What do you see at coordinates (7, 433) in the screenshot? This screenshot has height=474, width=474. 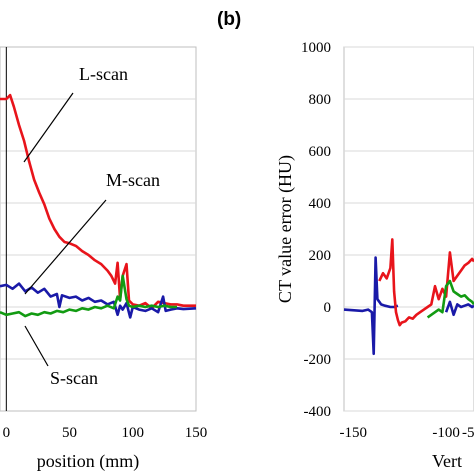 I see `x-tick-left-0: 0` at bounding box center [7, 433].